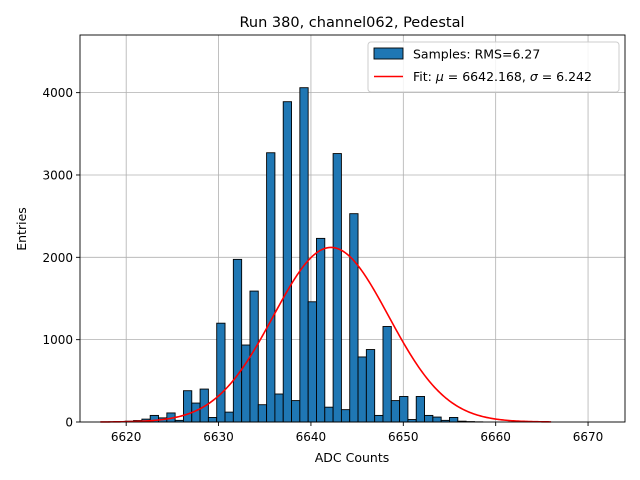 The height and width of the screenshot is (480, 640). I want to click on y-axis-ticks: 0 1000 2000 3000 4000, so click(61, 258).